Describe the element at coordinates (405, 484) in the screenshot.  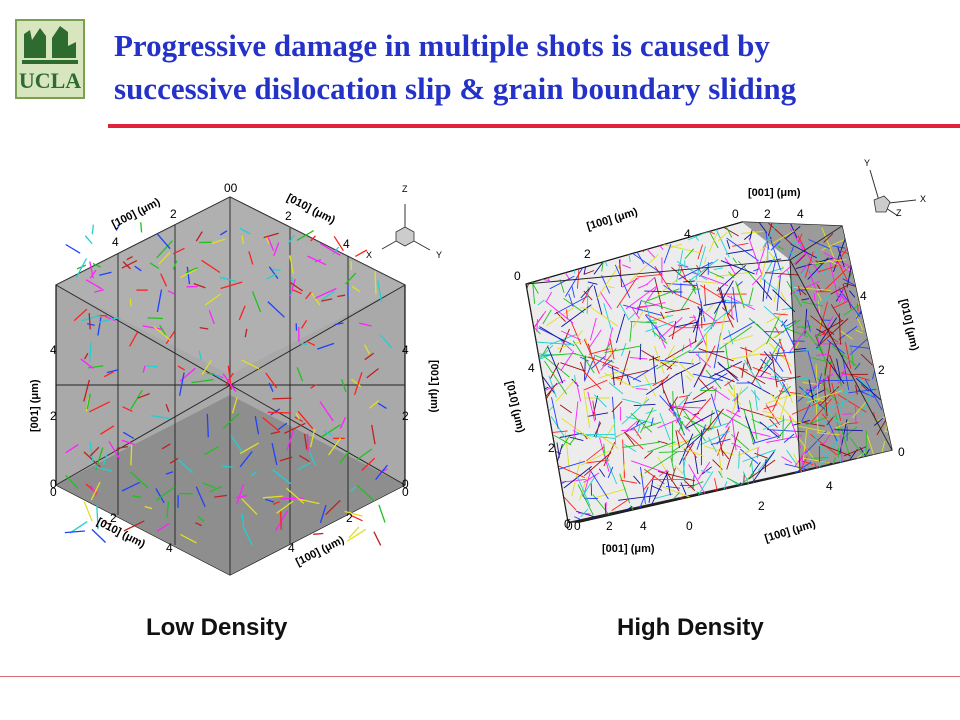
I see `tick-right-0a: 0` at that location.